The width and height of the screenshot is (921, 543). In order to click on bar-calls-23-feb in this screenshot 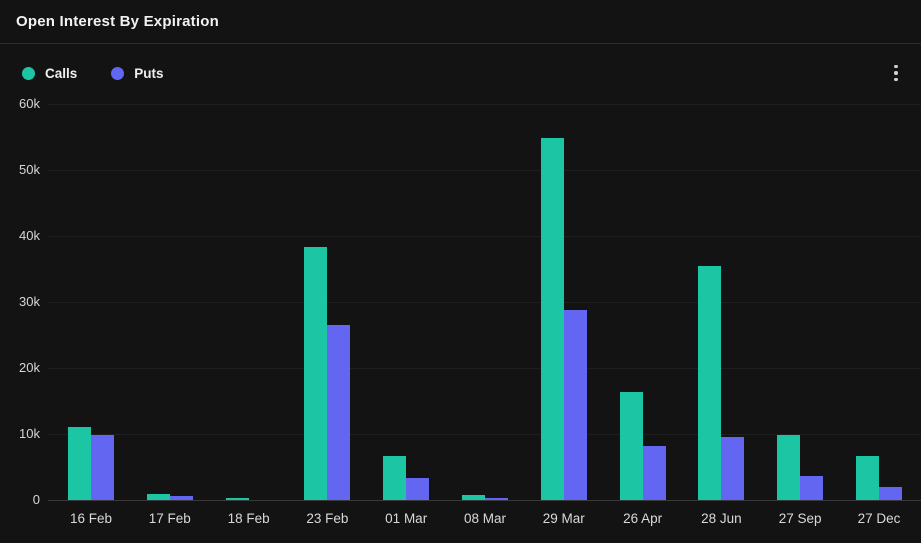, I will do `click(316, 373)`.